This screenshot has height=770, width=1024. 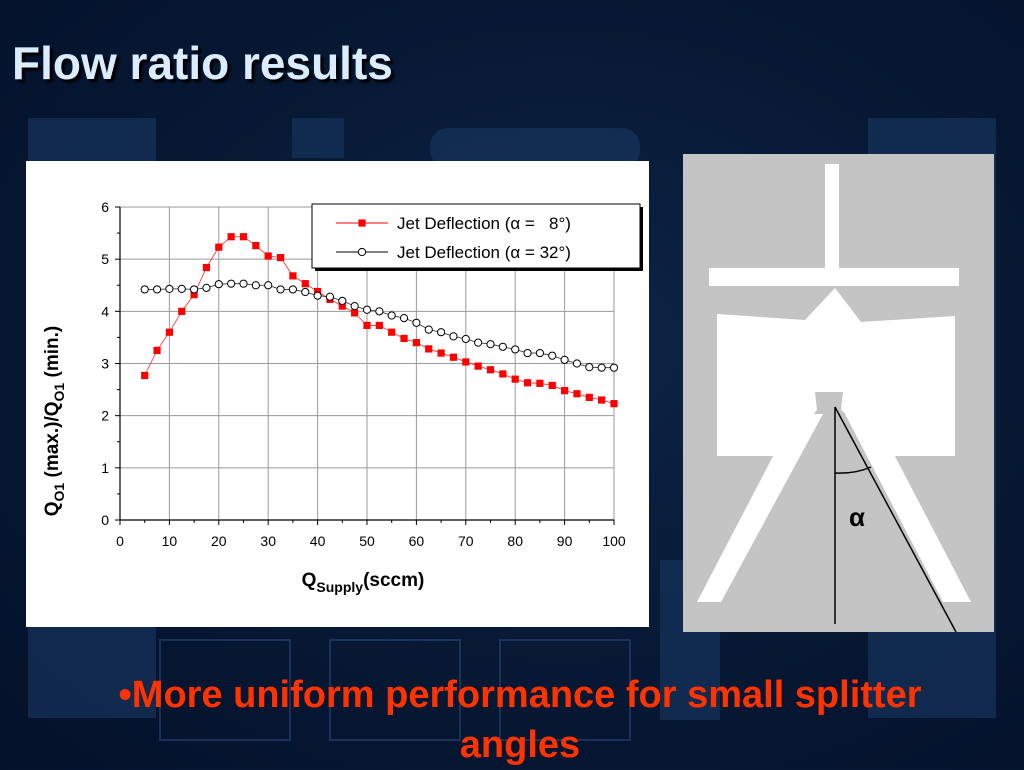 I want to click on y-axis-label: QO1 (max.)/QO1 (min.), so click(x=54, y=421).